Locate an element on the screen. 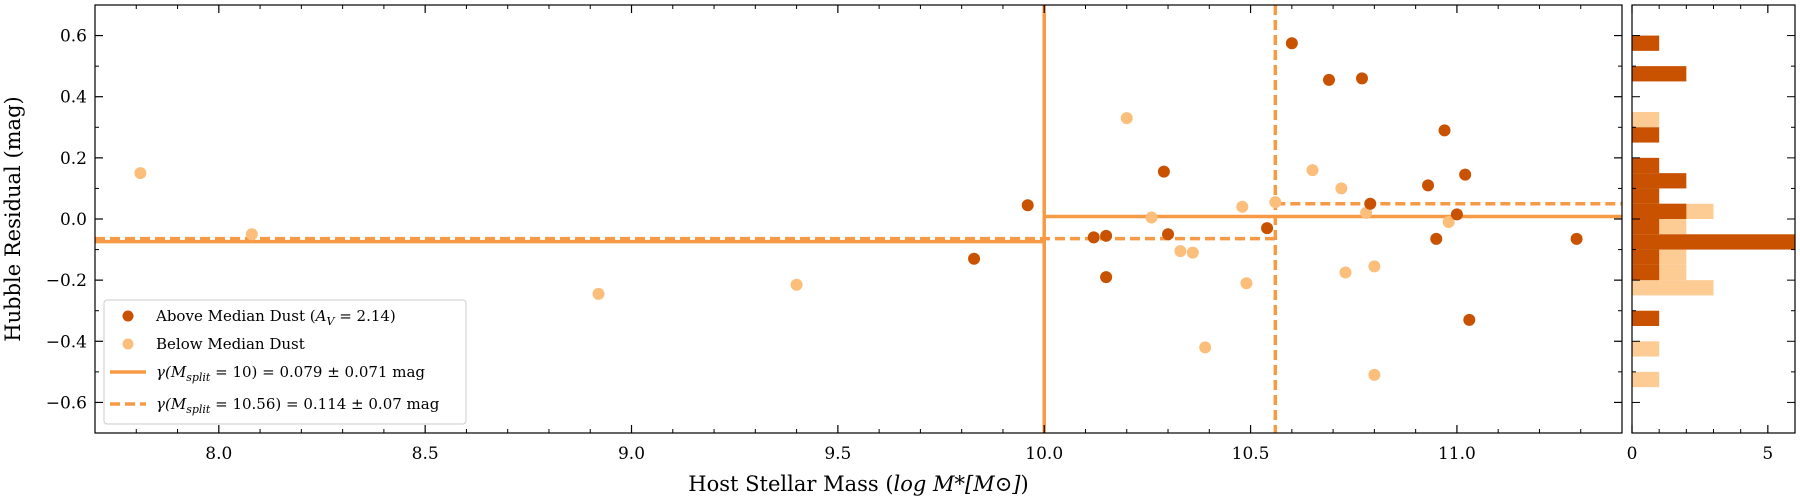 Image resolution: width=1800 pixels, height=504 pixels. x-tick-label: 10.5 is located at coordinates (1251, 454).